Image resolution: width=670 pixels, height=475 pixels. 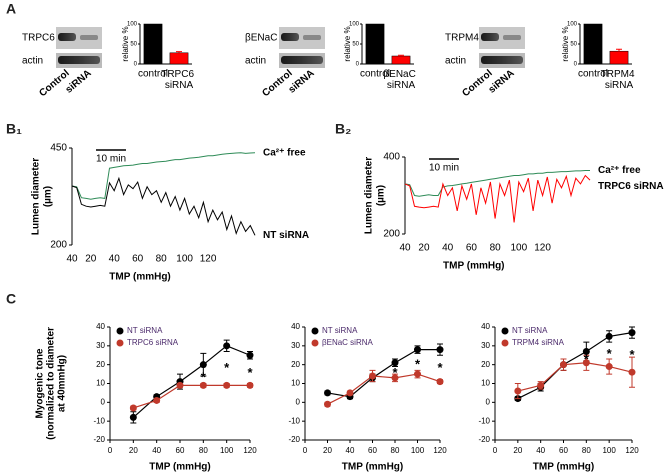 What do you see at coordinates (132, 25) in the screenshot?
I see `y-tick-label: 100` at bounding box center [132, 25].